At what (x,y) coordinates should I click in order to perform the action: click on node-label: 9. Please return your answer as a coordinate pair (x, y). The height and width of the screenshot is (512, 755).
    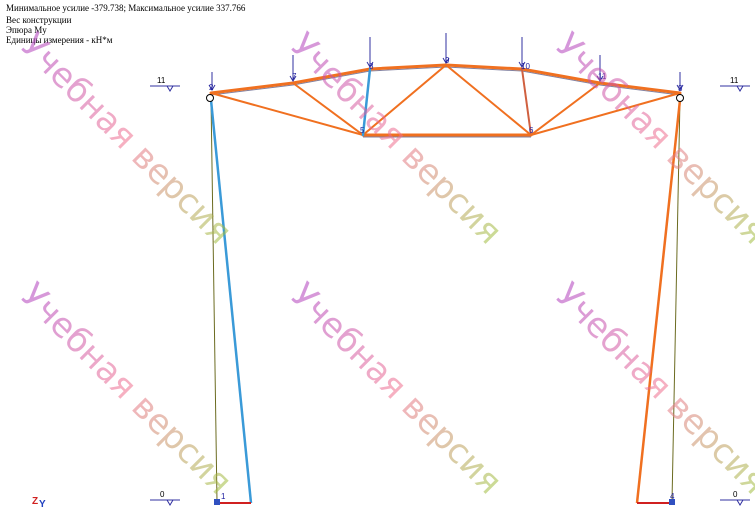
    Looking at the image, I should click on (447, 60).